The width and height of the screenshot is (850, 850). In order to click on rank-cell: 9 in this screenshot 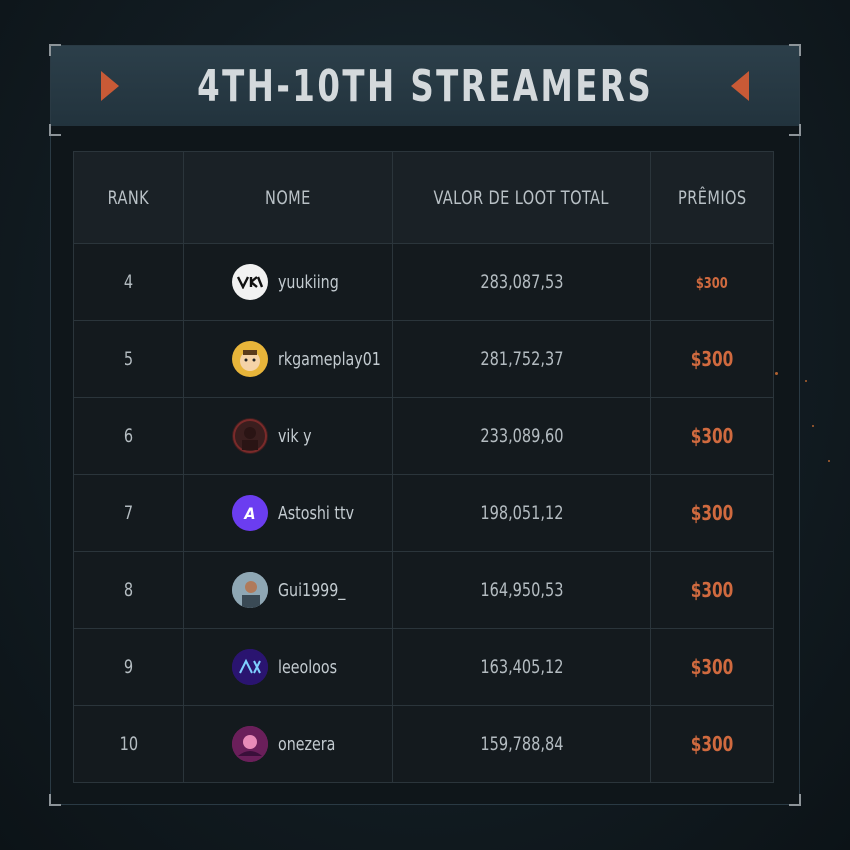, I will do `click(128, 667)`.